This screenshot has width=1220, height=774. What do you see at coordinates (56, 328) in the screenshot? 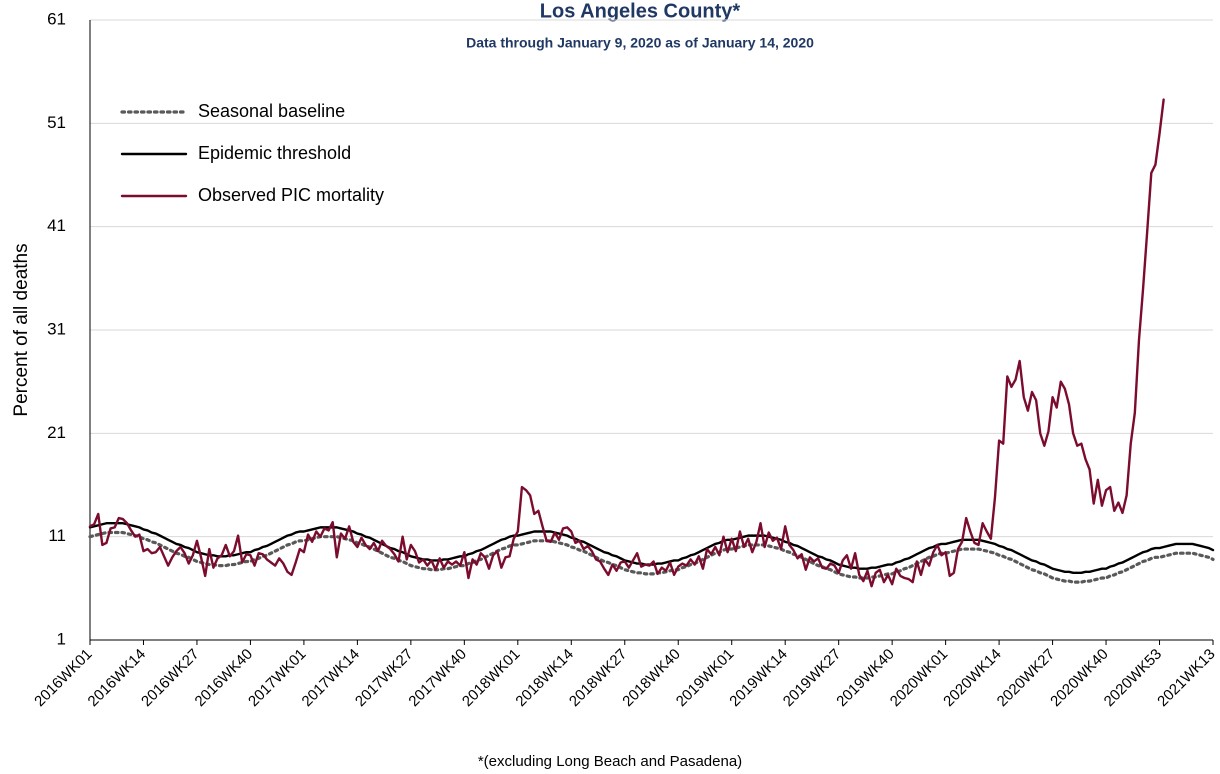
I see `y-tick-label: 31` at bounding box center [56, 328].